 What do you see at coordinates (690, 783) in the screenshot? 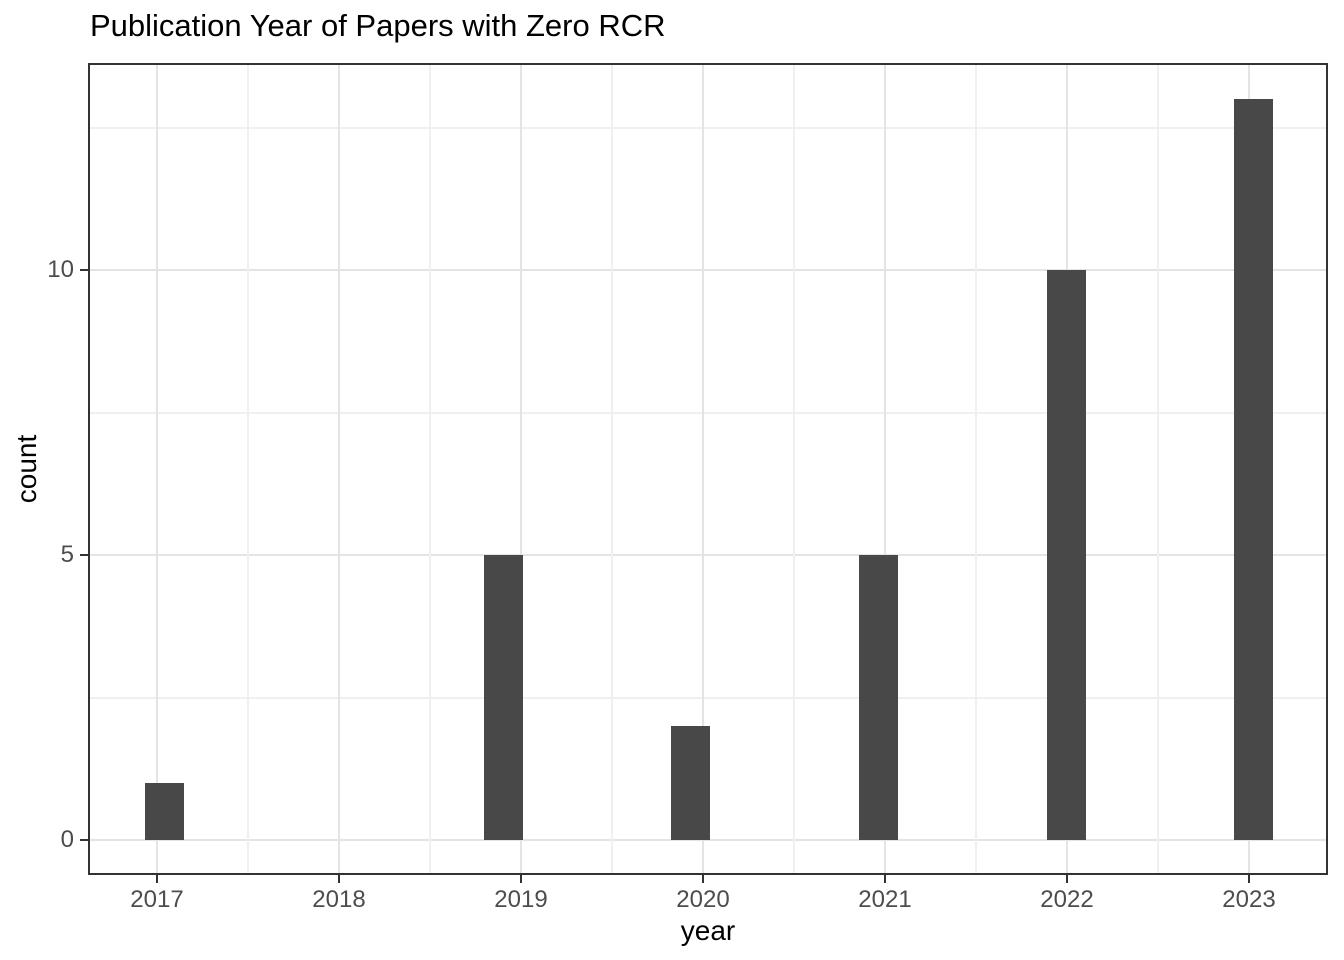
I see `bar-2020` at bounding box center [690, 783].